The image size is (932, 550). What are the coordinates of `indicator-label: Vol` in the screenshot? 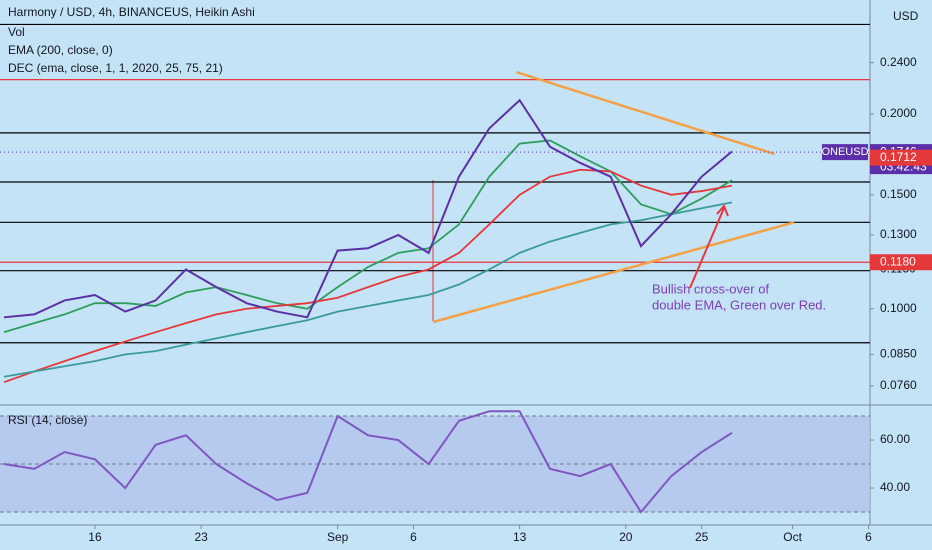 It's located at (16, 32).